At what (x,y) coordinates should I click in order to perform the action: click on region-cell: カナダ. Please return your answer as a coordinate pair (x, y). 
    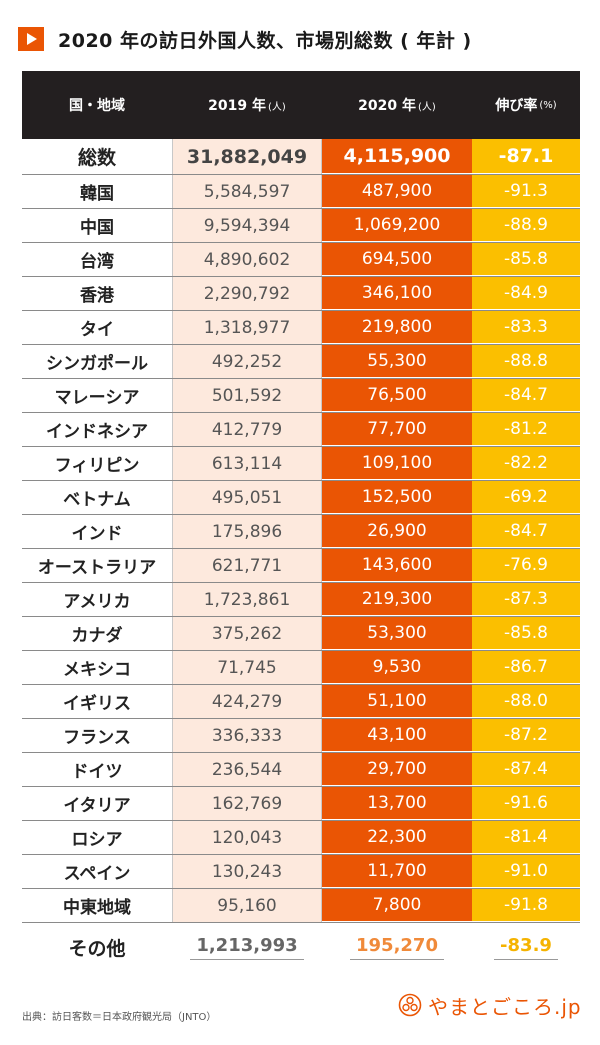
    Looking at the image, I should click on (97, 633).